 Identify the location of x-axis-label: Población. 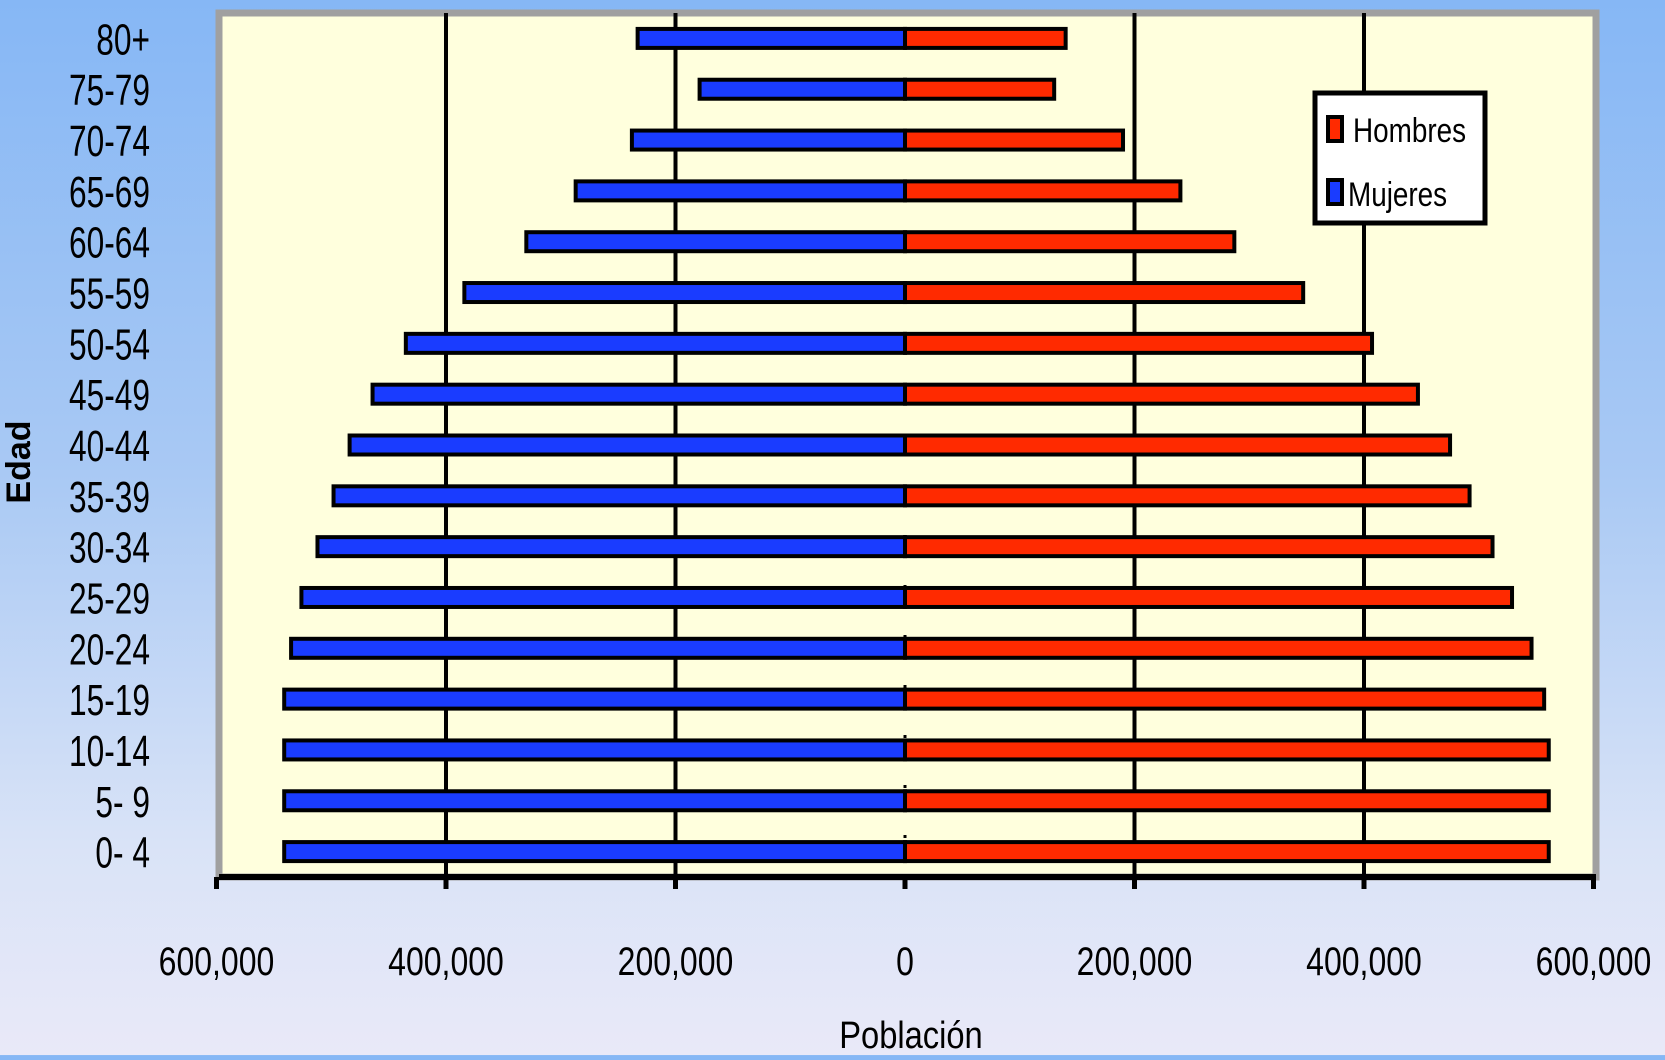
(910, 1034).